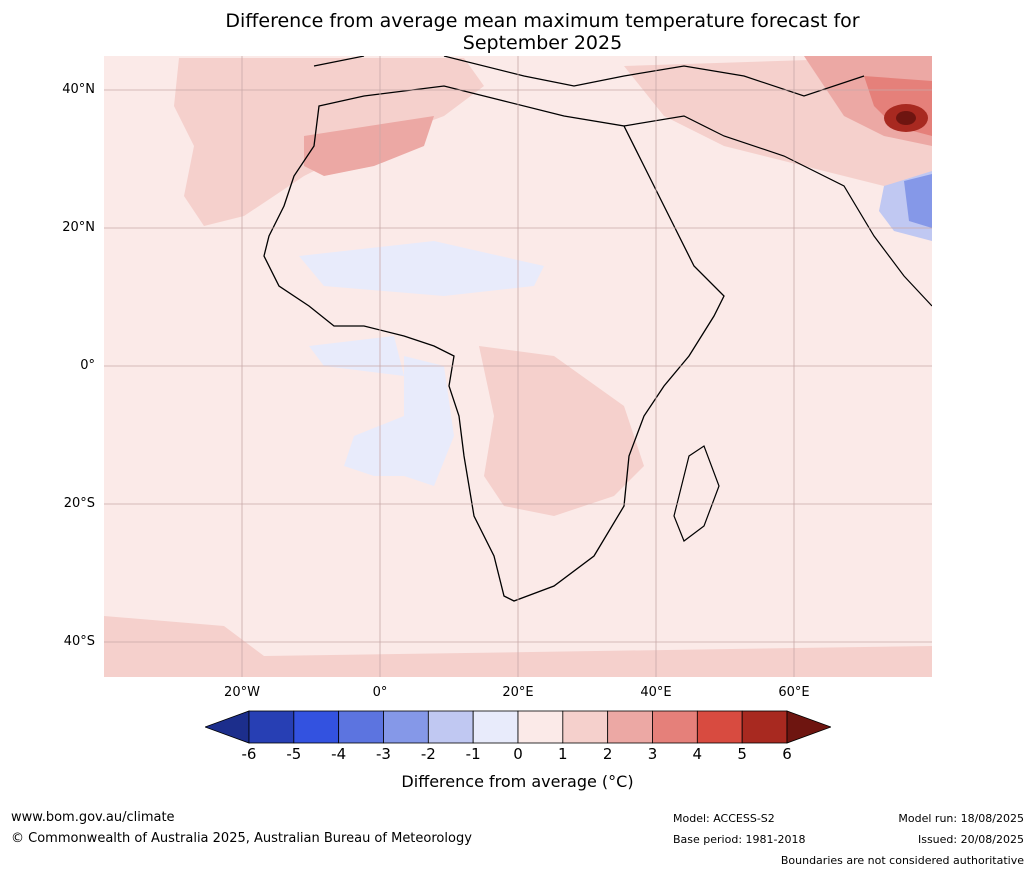 Image resolution: width=1035 pixels, height=873 pixels. I want to click on lon-label-20w: 20°W, so click(242, 692).